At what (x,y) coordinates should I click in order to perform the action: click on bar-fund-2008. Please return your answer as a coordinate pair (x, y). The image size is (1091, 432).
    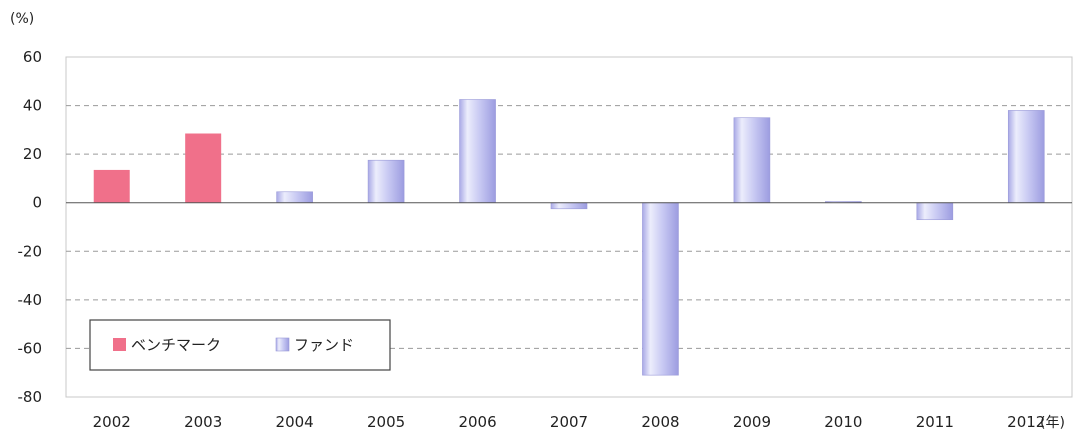
    Looking at the image, I should click on (660, 289).